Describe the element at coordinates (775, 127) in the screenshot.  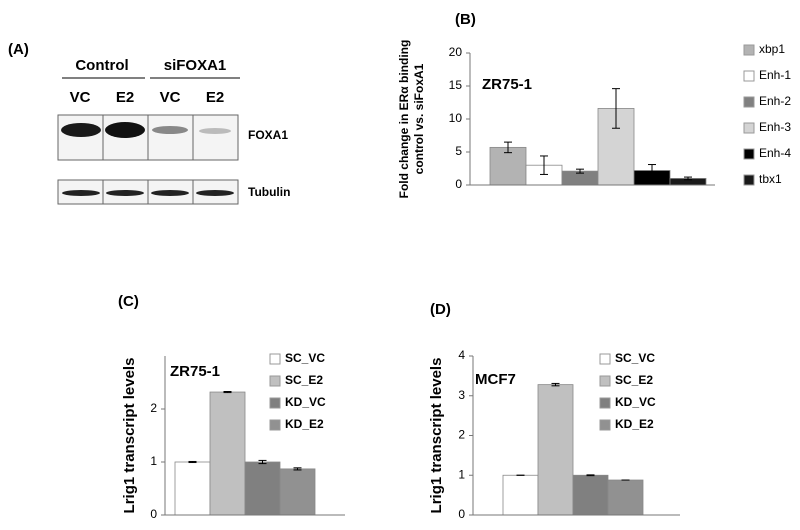
I see `legend-label: Enh-3` at that location.